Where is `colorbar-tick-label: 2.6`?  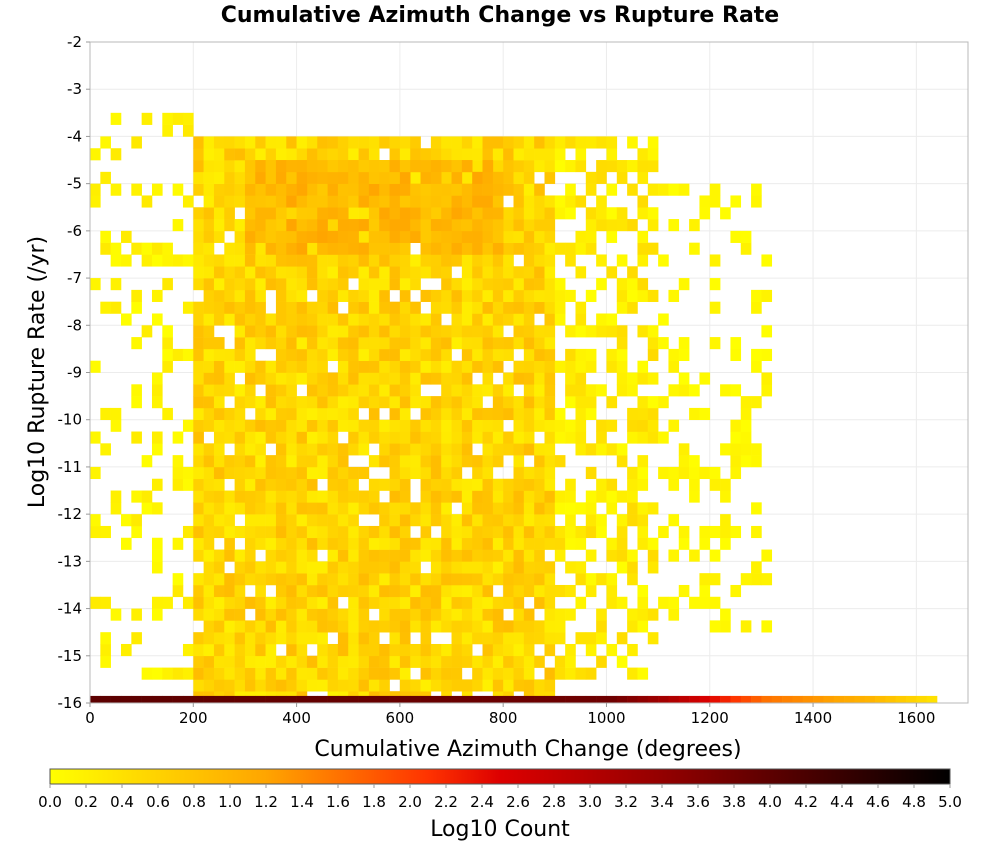 colorbar-tick-label: 2.6 is located at coordinates (518, 802).